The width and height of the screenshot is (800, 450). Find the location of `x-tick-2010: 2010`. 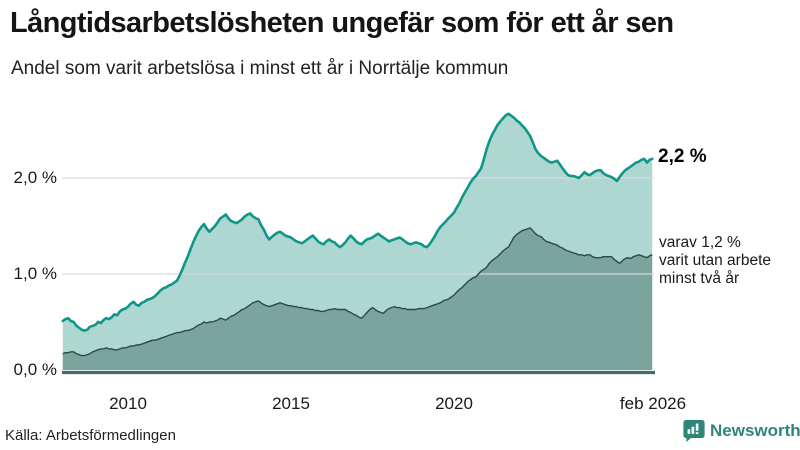

x-tick-2010: 2010 is located at coordinates (128, 403).